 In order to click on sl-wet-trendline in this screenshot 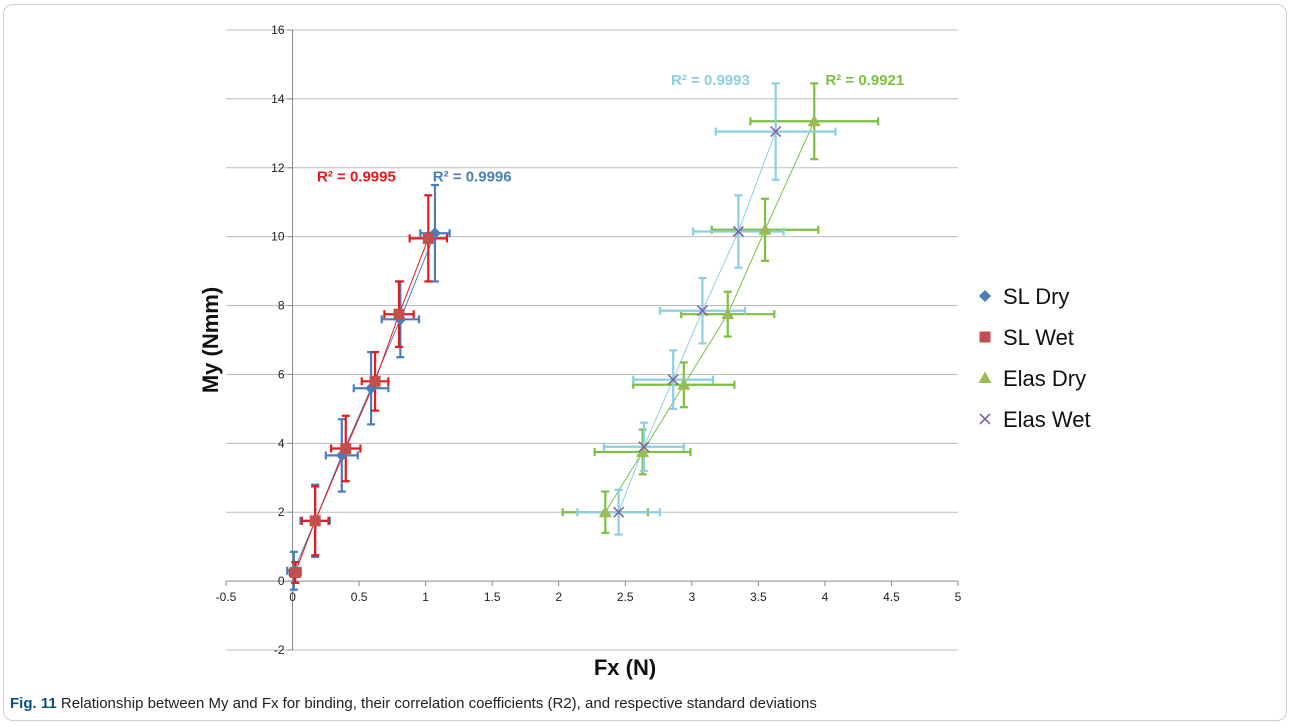, I will do `click(361, 405)`.